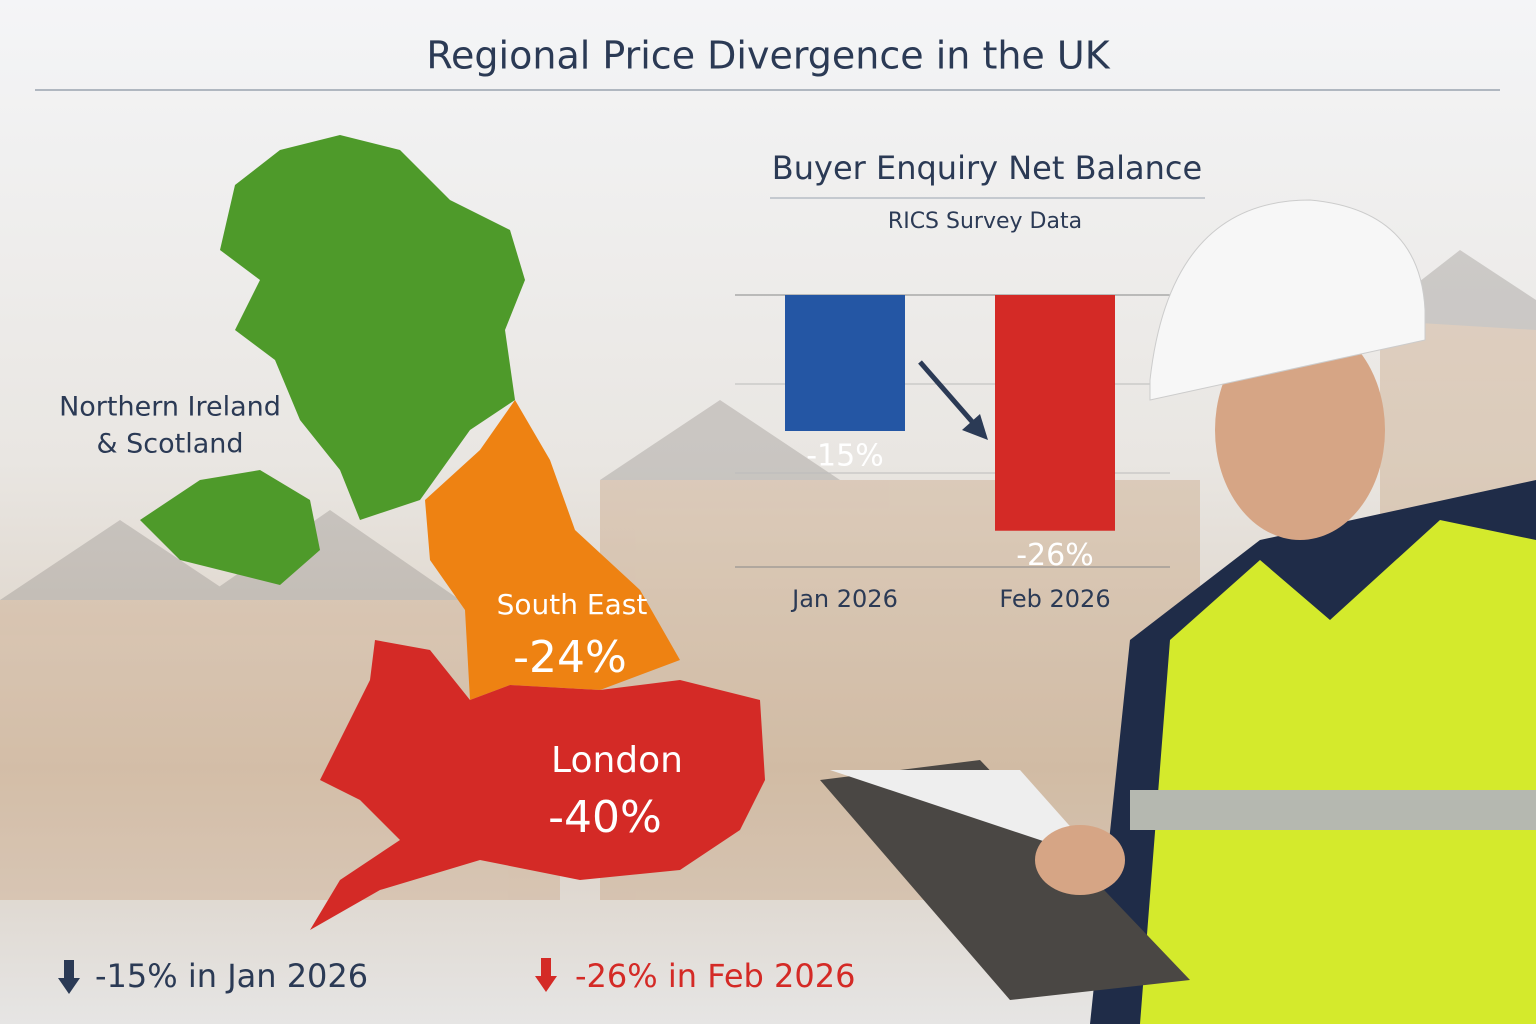 Image resolution: width=1536 pixels, height=1024 pixels. I want to click on x-tick-label: Feb 2026, so click(1054, 599).